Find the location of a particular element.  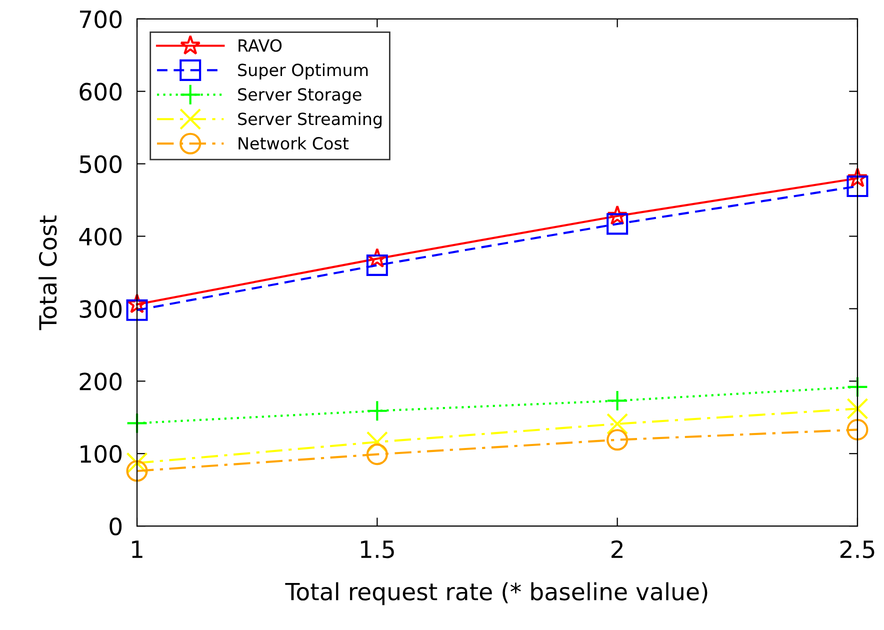

y-tick-label: 400 is located at coordinates (100, 237).